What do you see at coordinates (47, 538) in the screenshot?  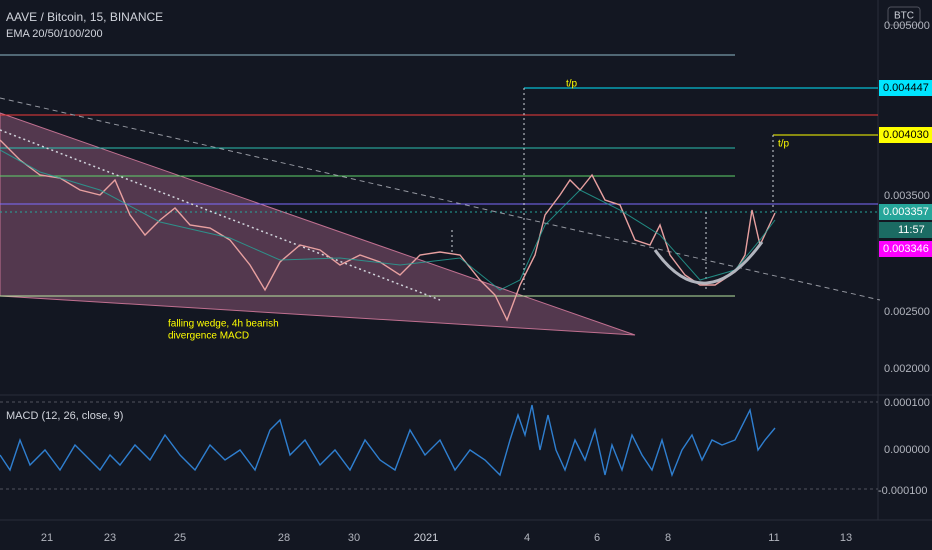 I see `time-label: 21` at bounding box center [47, 538].